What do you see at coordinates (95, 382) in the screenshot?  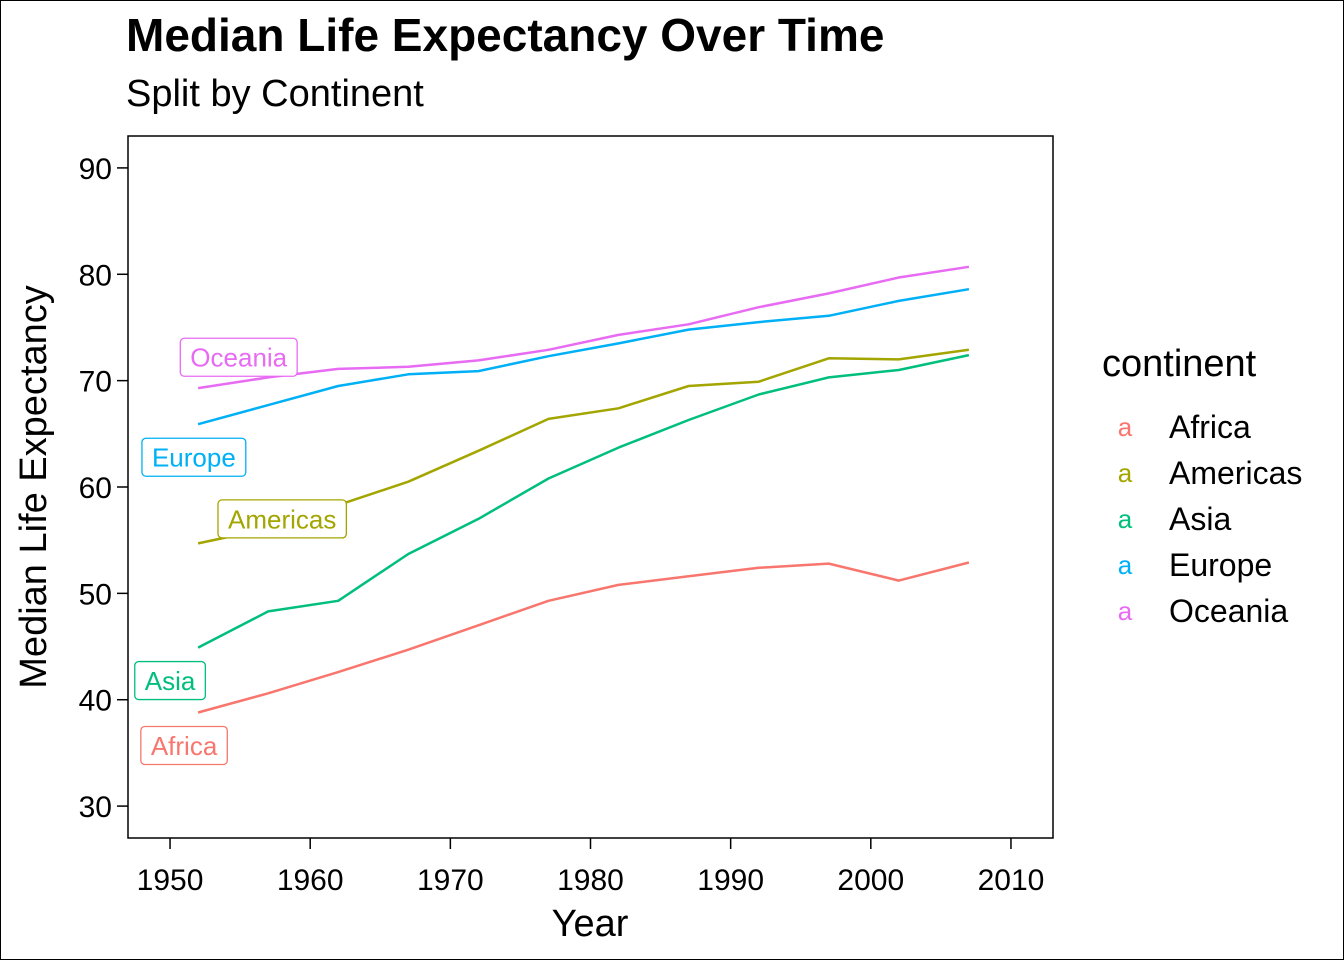 I see `y-tick-label: 70` at bounding box center [95, 382].